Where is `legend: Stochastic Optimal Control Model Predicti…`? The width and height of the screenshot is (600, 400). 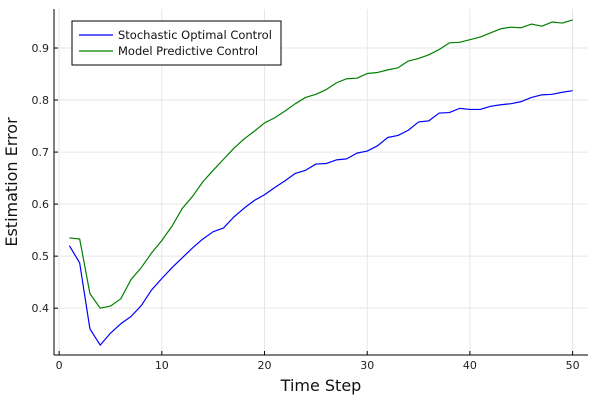 legend: Stochastic Optimal Control Model Predicti… is located at coordinates (176, 43).